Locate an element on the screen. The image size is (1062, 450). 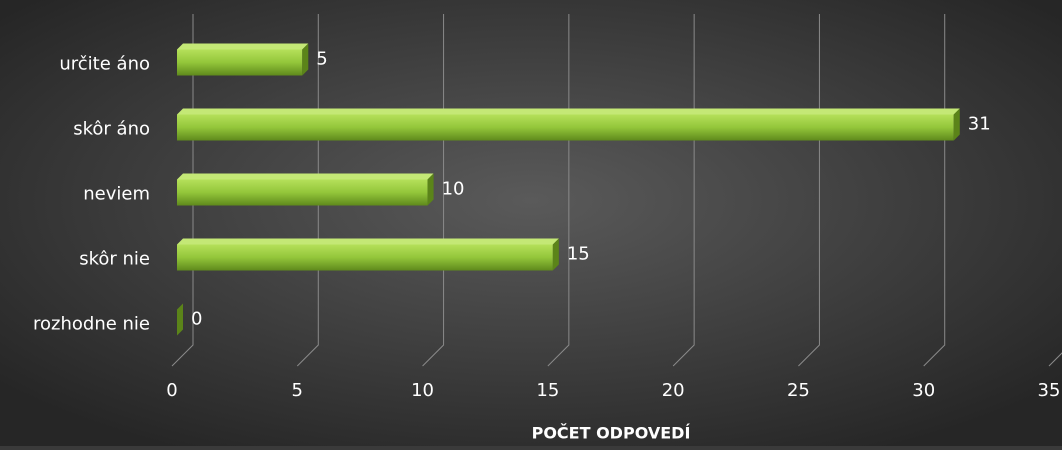
x-axis-title: POČET ODPOVEDÍ is located at coordinates (611, 433).